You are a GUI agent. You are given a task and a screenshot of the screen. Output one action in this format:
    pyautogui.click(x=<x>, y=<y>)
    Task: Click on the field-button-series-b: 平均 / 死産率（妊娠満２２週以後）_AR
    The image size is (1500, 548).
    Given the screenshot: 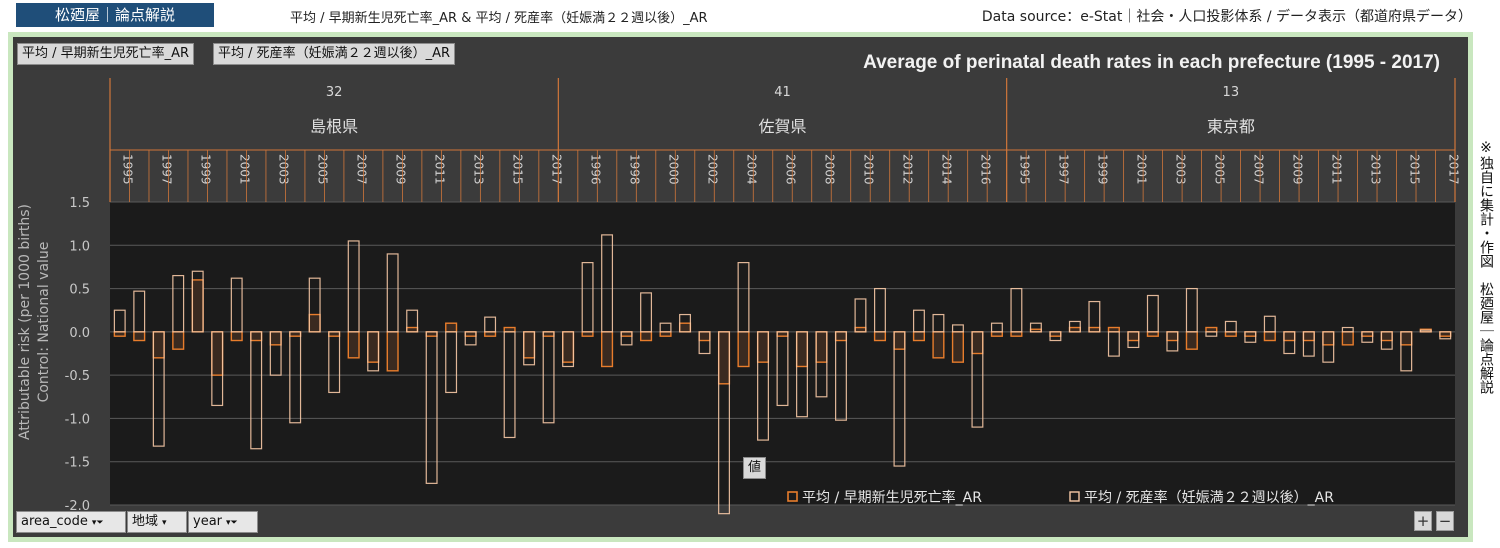 What is the action you would take?
    pyautogui.click(x=334, y=54)
    